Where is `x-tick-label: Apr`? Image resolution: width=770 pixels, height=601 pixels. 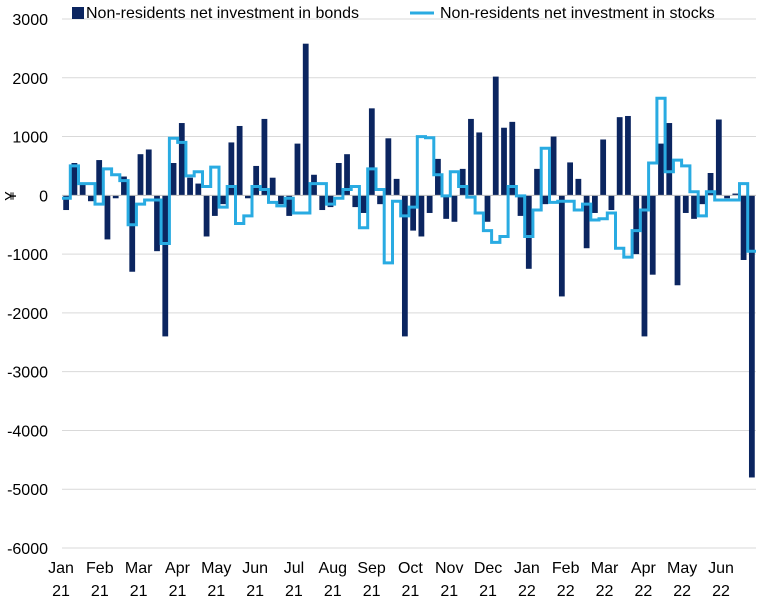 x-tick-label: Apr is located at coordinates (178, 568).